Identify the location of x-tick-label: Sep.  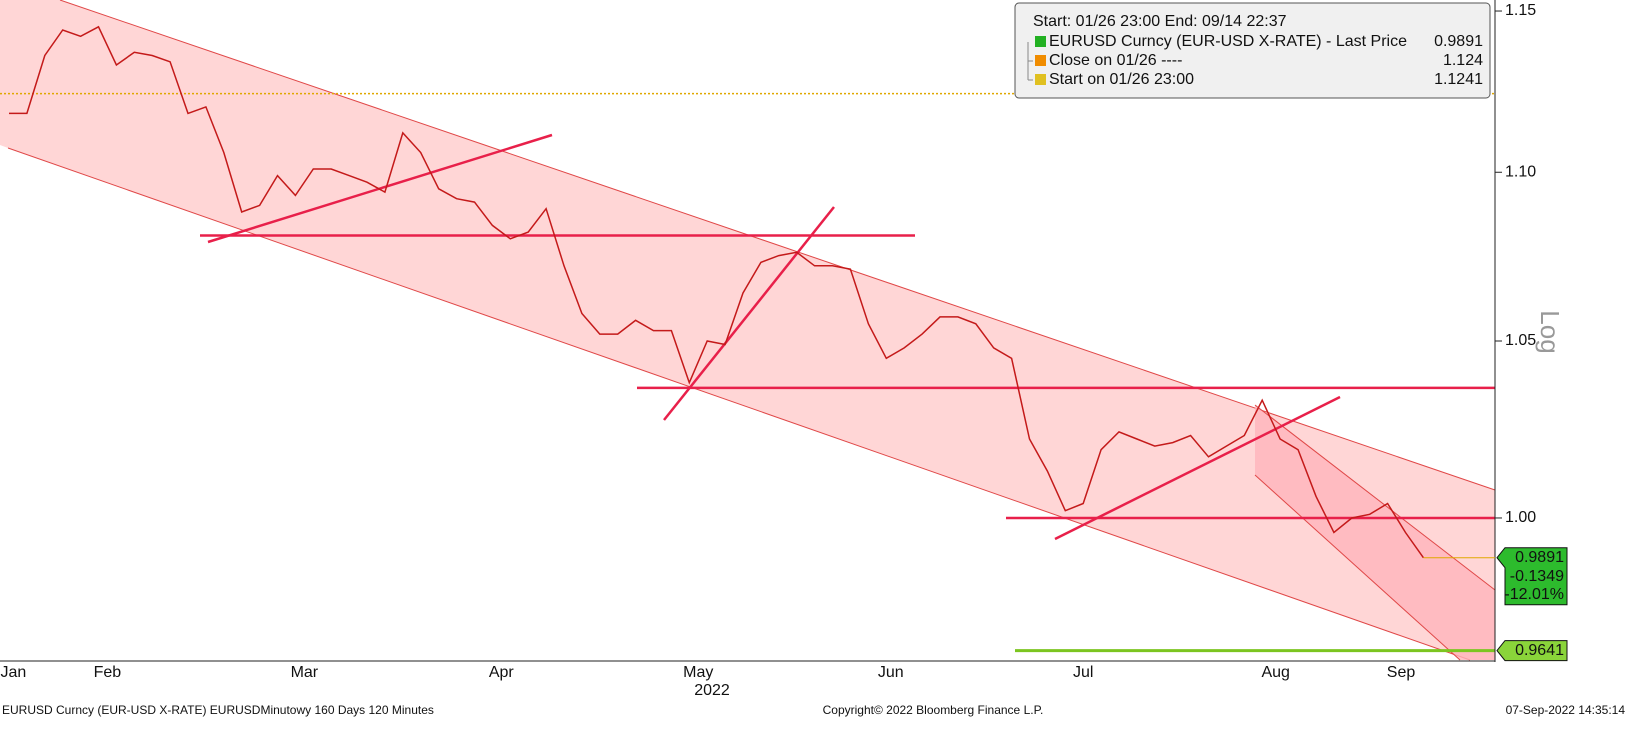
(1401, 672).